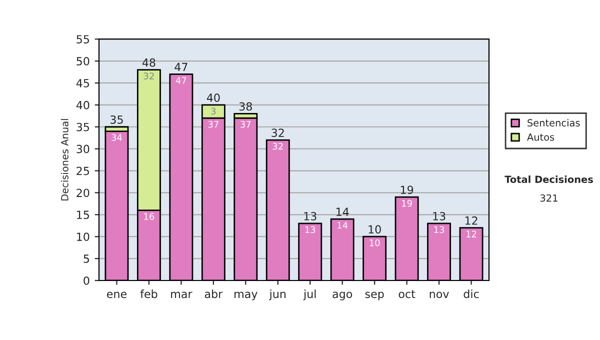  What do you see at coordinates (149, 216) in the screenshot?
I see `data-label: 16` at bounding box center [149, 216].